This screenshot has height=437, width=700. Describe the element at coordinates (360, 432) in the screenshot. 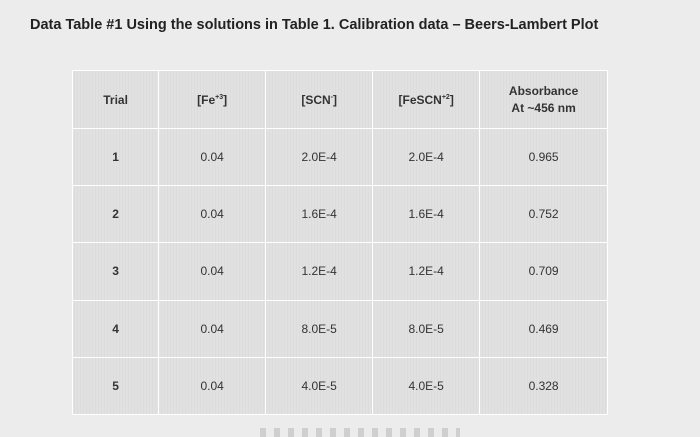

I see `cropped-text-fragment` at that location.